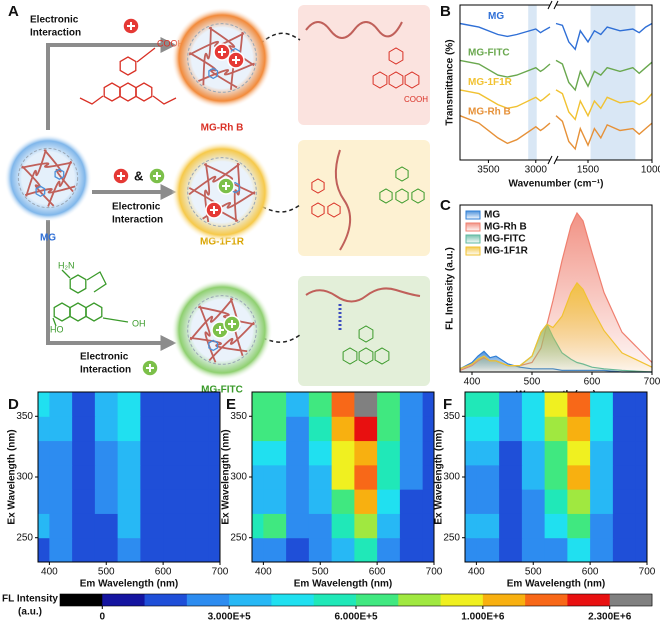  Describe the element at coordinates (230, 617) in the screenshot. I see `colorbar-tick-label: 3.000E+5` at that location.